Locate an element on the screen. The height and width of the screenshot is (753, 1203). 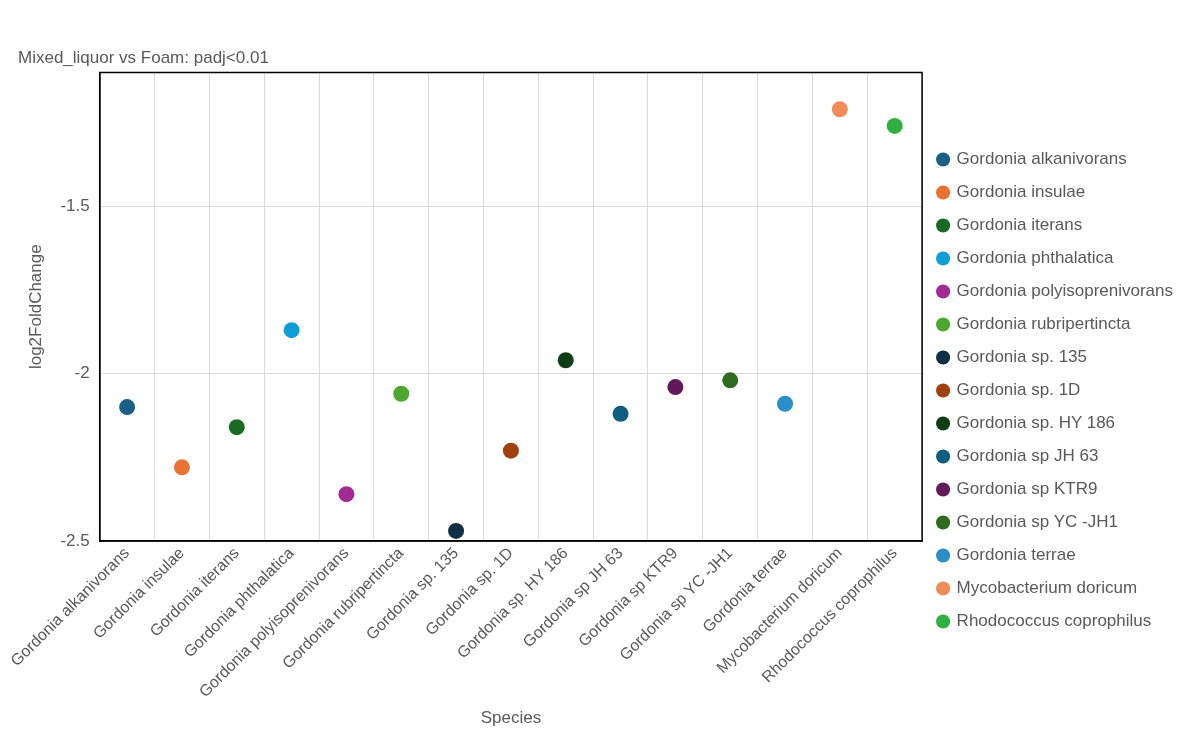
legend-label: Gordonia phthalatica is located at coordinates (1035, 258).